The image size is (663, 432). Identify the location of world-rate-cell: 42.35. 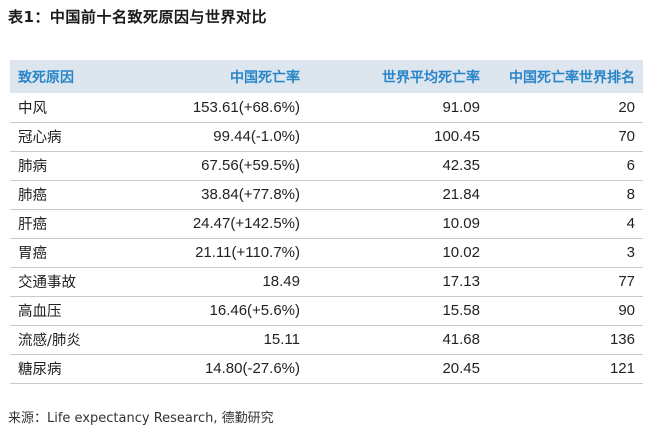
(461, 165).